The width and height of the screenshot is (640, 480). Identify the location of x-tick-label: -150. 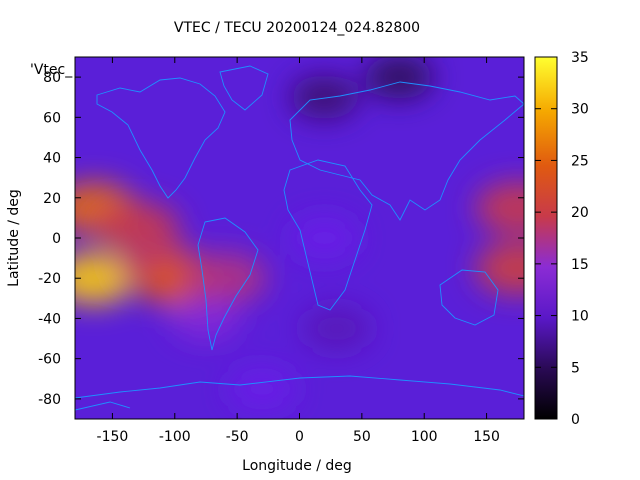
(113, 437).